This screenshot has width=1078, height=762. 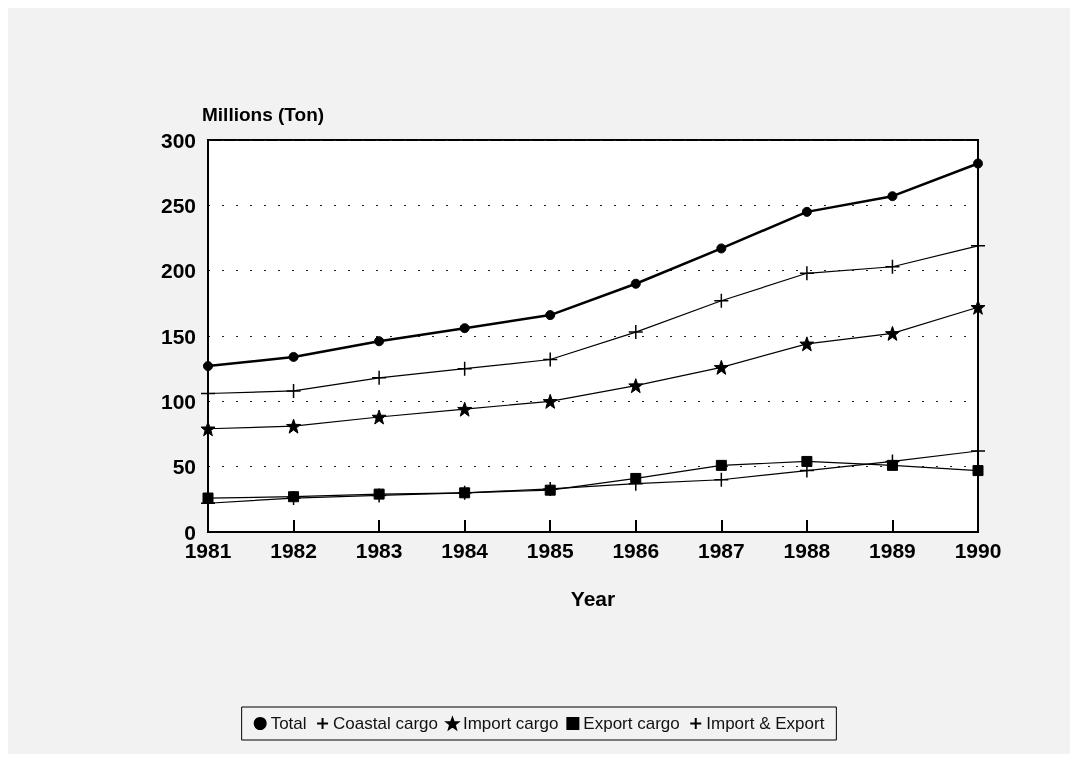 What do you see at coordinates (178, 336) in the screenshot?
I see `y-tick-label: 150` at bounding box center [178, 336].